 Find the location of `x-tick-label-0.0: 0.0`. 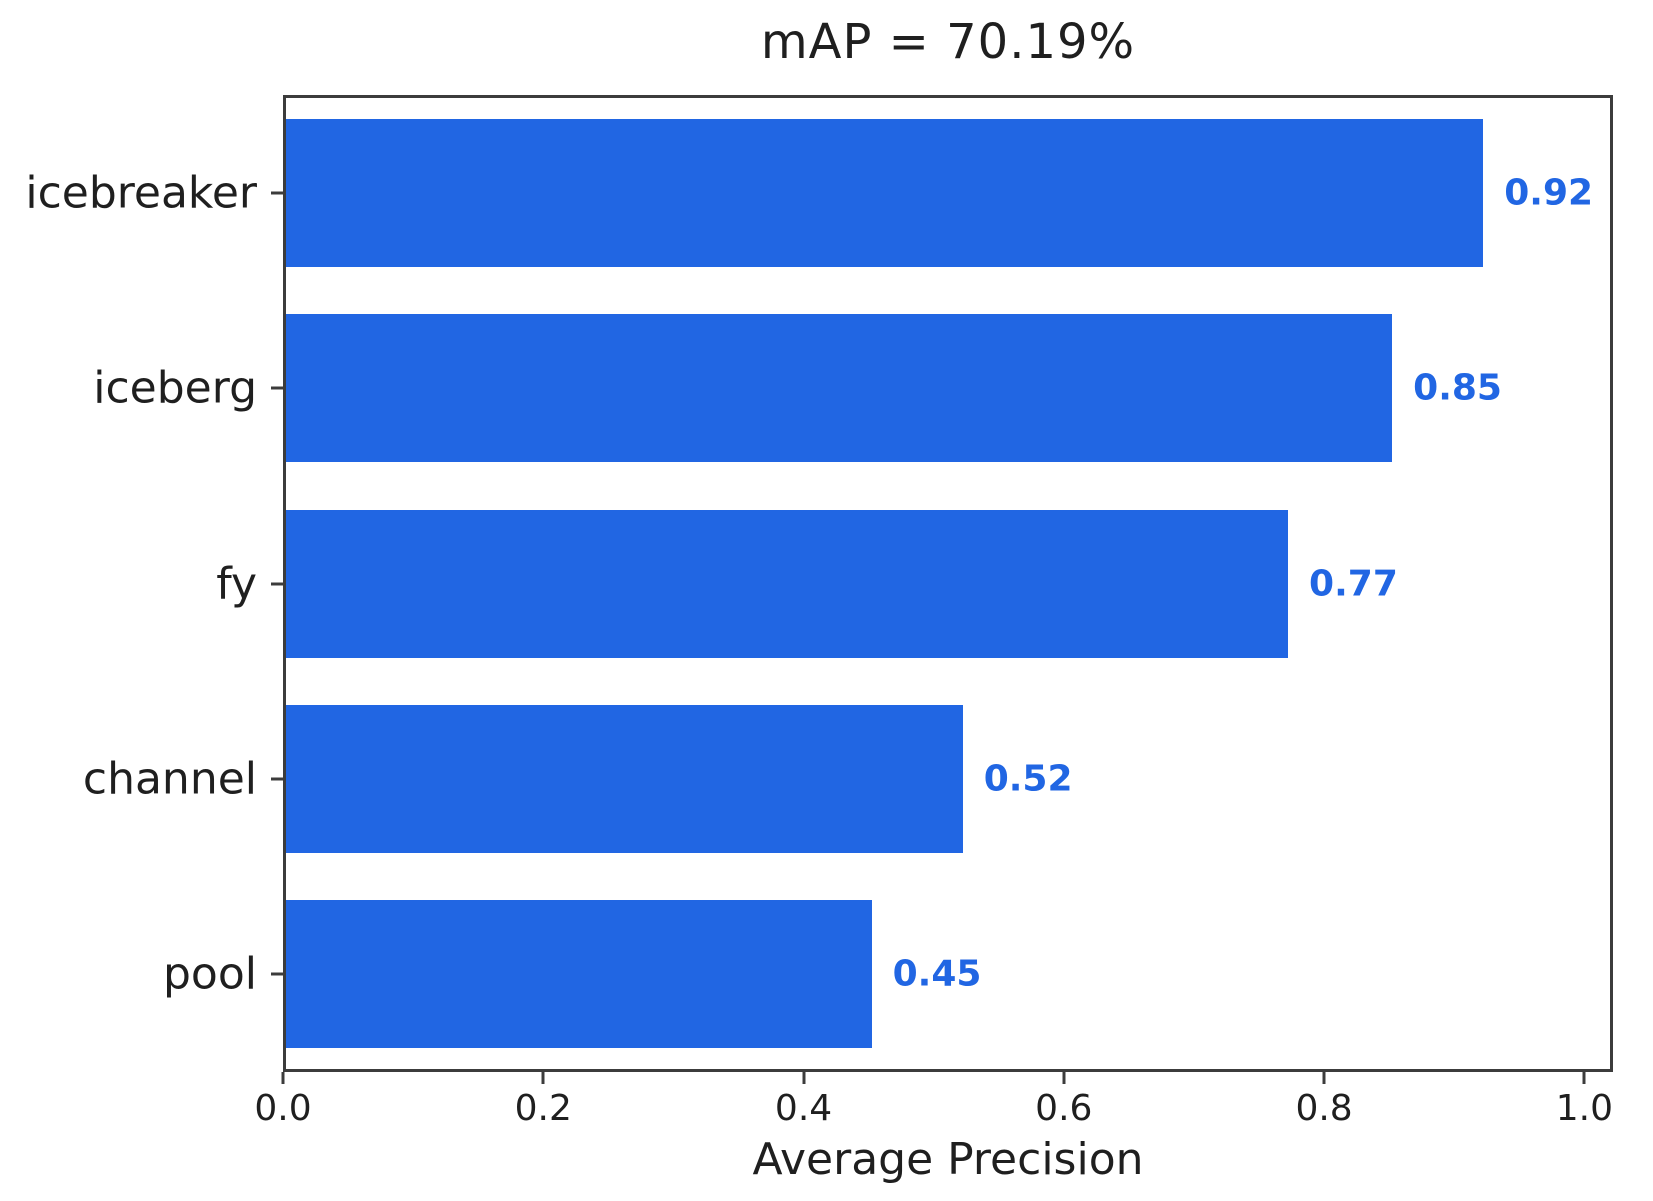

x-tick-label-0.0: 0.0 is located at coordinates (283, 1108).